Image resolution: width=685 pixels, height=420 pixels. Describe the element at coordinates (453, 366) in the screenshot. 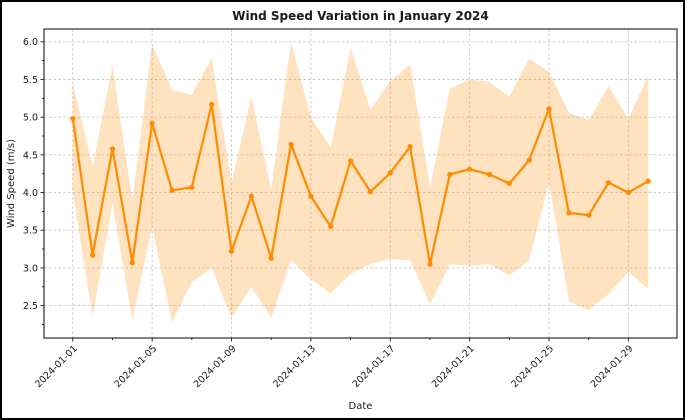

I see `x-tick-label: 2024-01-21` at that location.